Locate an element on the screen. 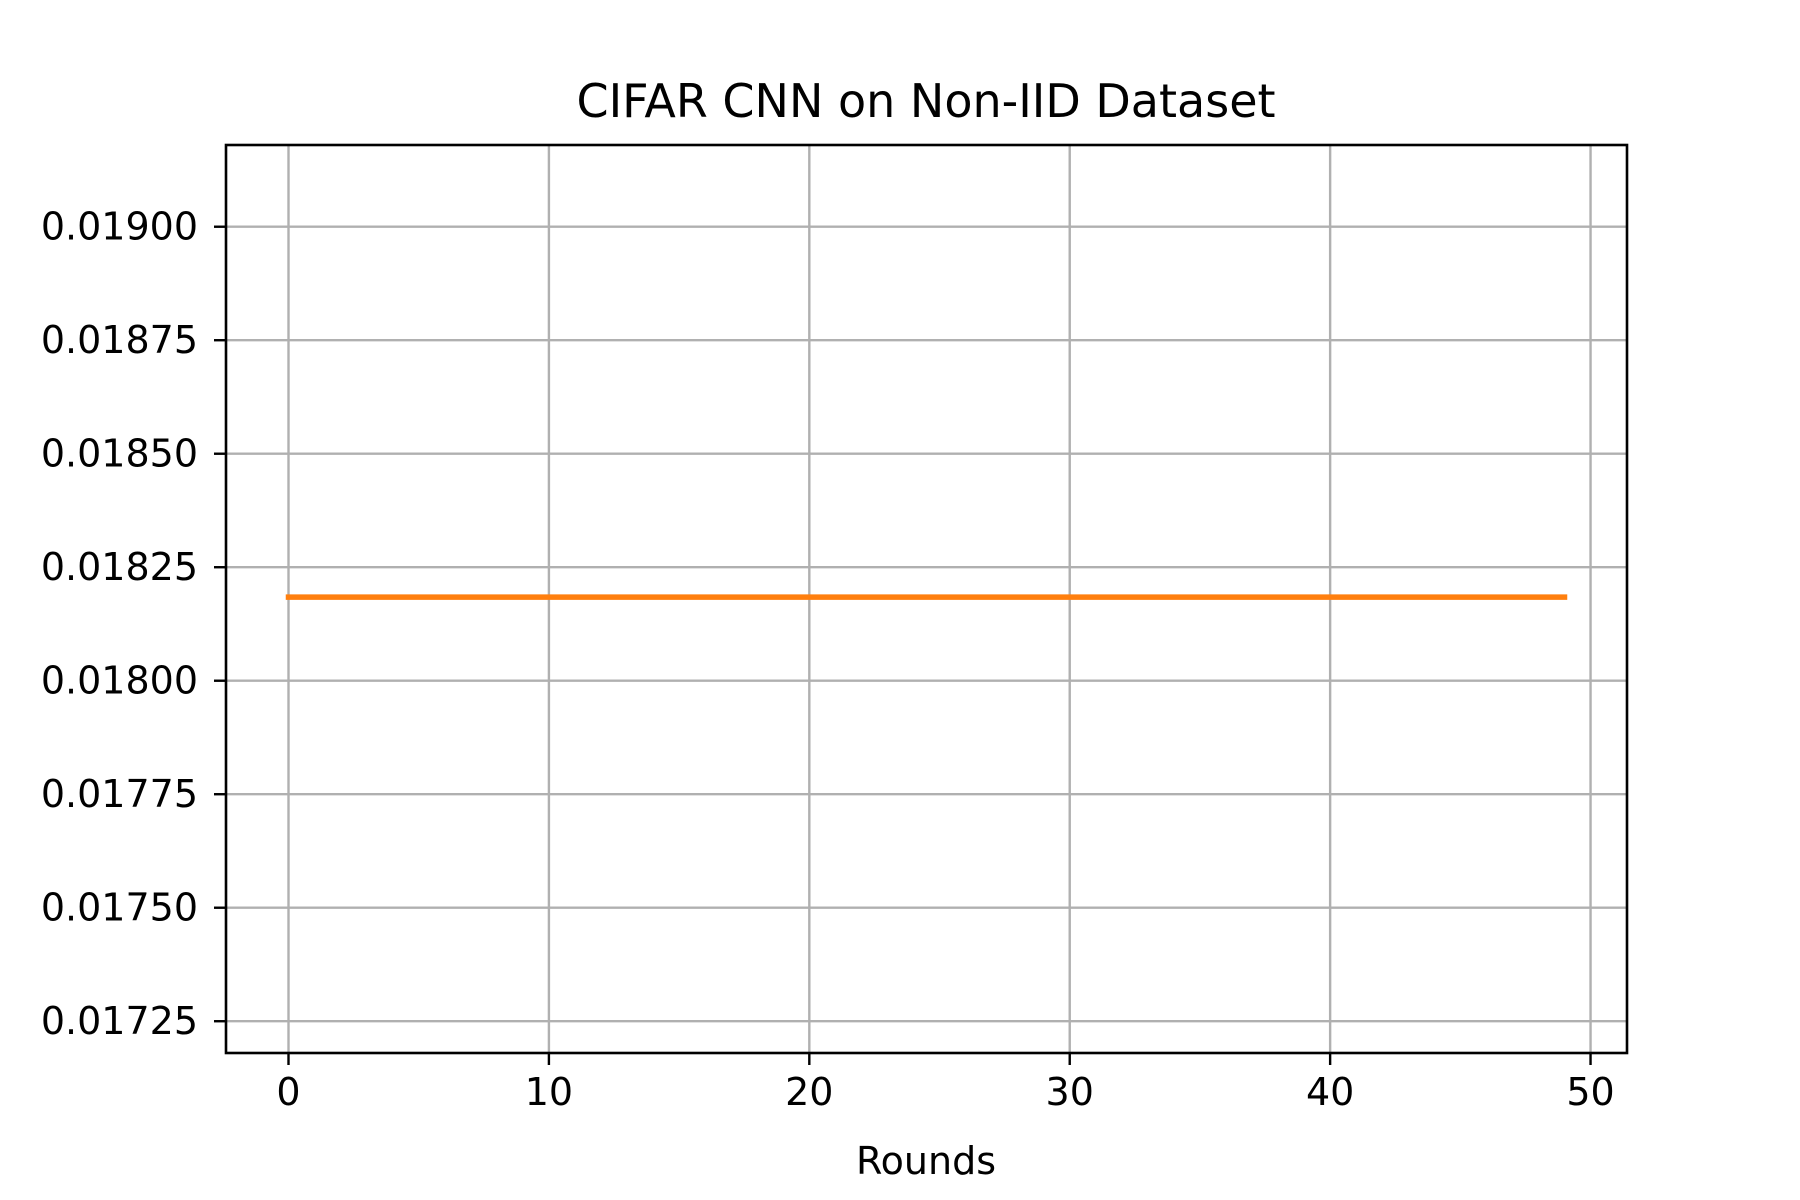 Image resolution: width=1800 pixels, height=1200 pixels. y-tick-label: 0.01875 is located at coordinates (119, 340).